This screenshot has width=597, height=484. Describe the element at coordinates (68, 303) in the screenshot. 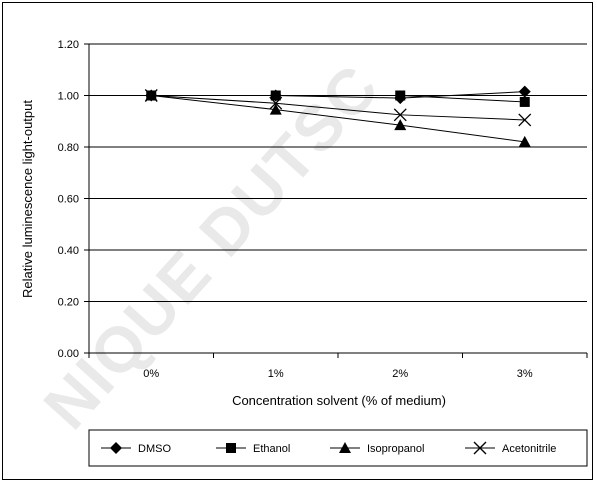

I see `y-tick-label: 0.20` at that location.